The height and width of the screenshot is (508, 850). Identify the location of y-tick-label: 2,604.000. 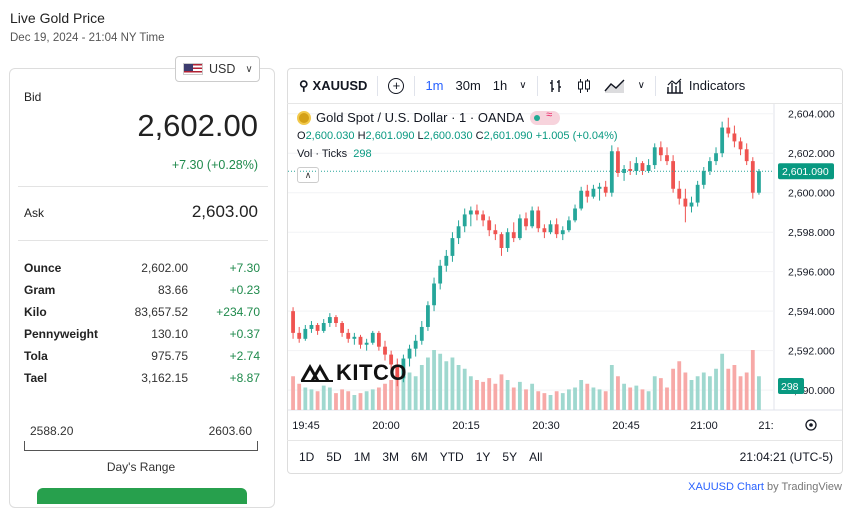
(811, 115).